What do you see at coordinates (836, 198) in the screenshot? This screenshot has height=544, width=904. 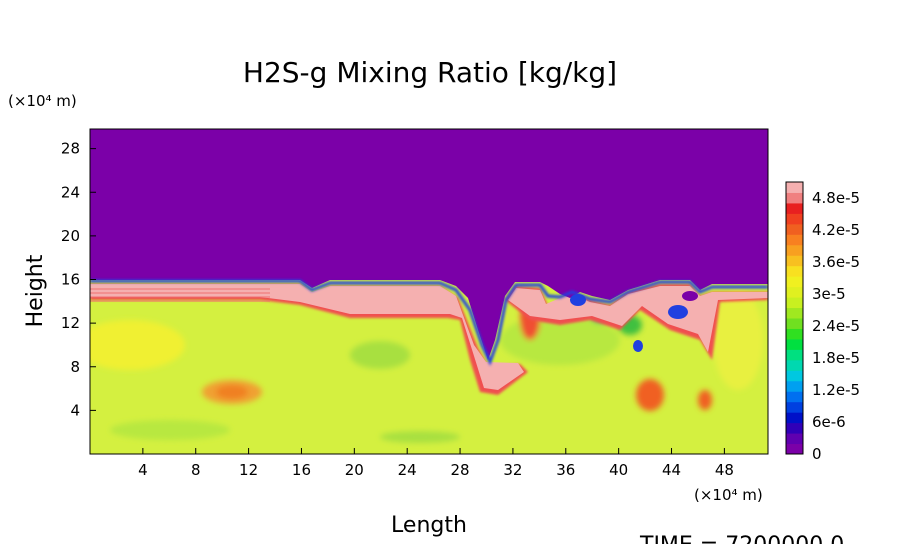 I see `colorbar-tick-label: 4.8e-5` at bounding box center [836, 198].